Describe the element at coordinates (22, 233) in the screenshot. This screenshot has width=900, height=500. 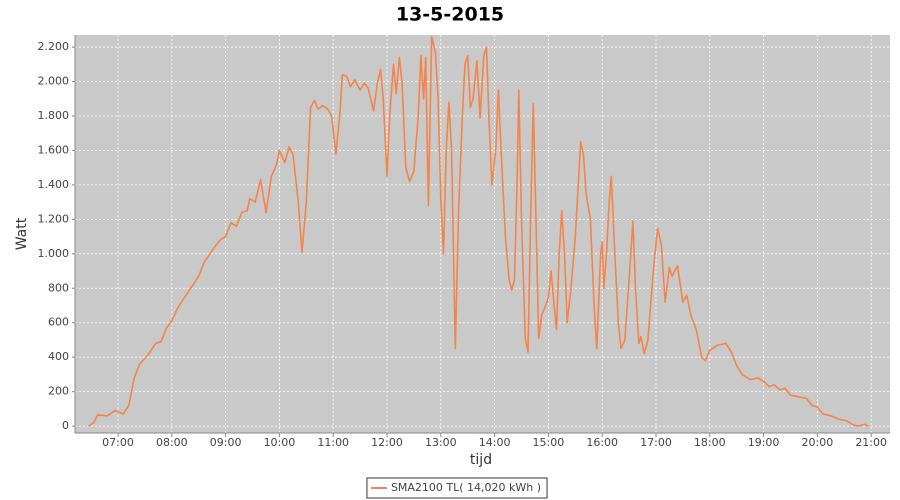
I see `y-axis-label: Watt` at that location.